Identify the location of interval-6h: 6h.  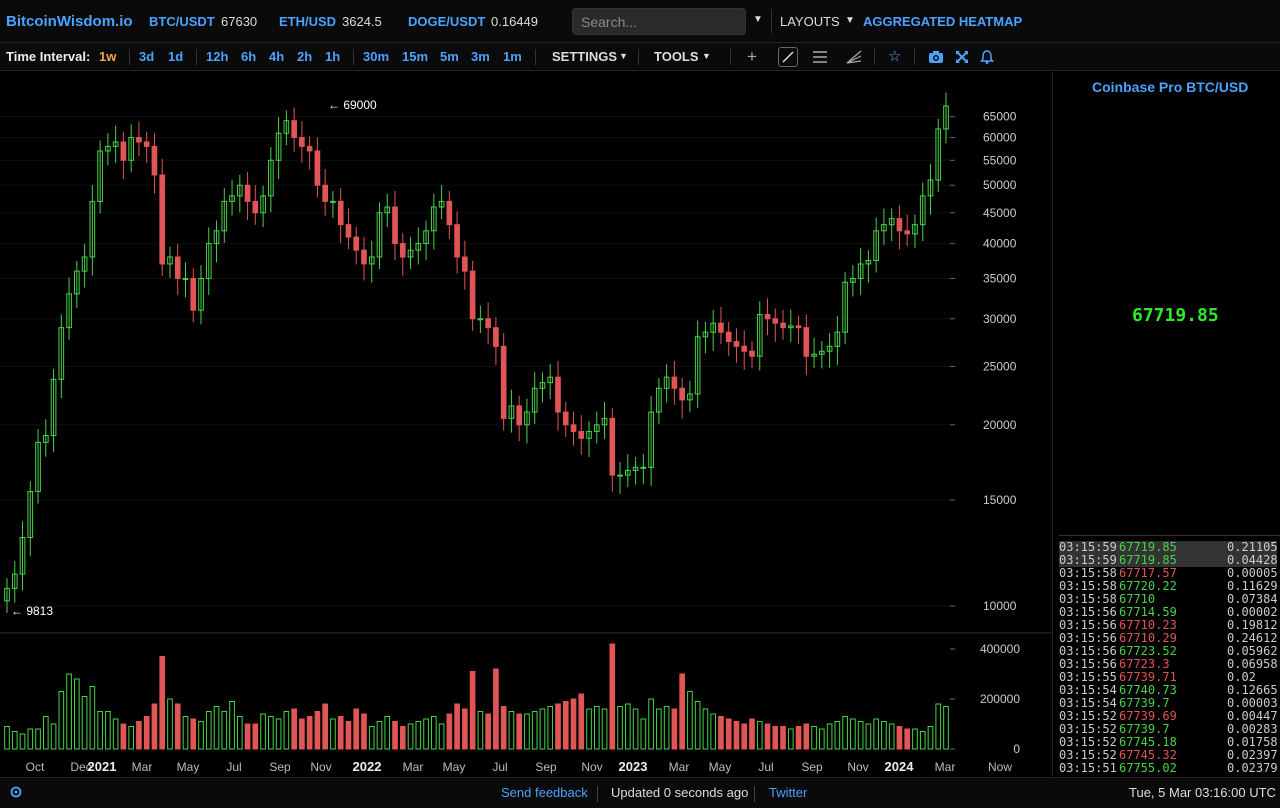
(249, 56).